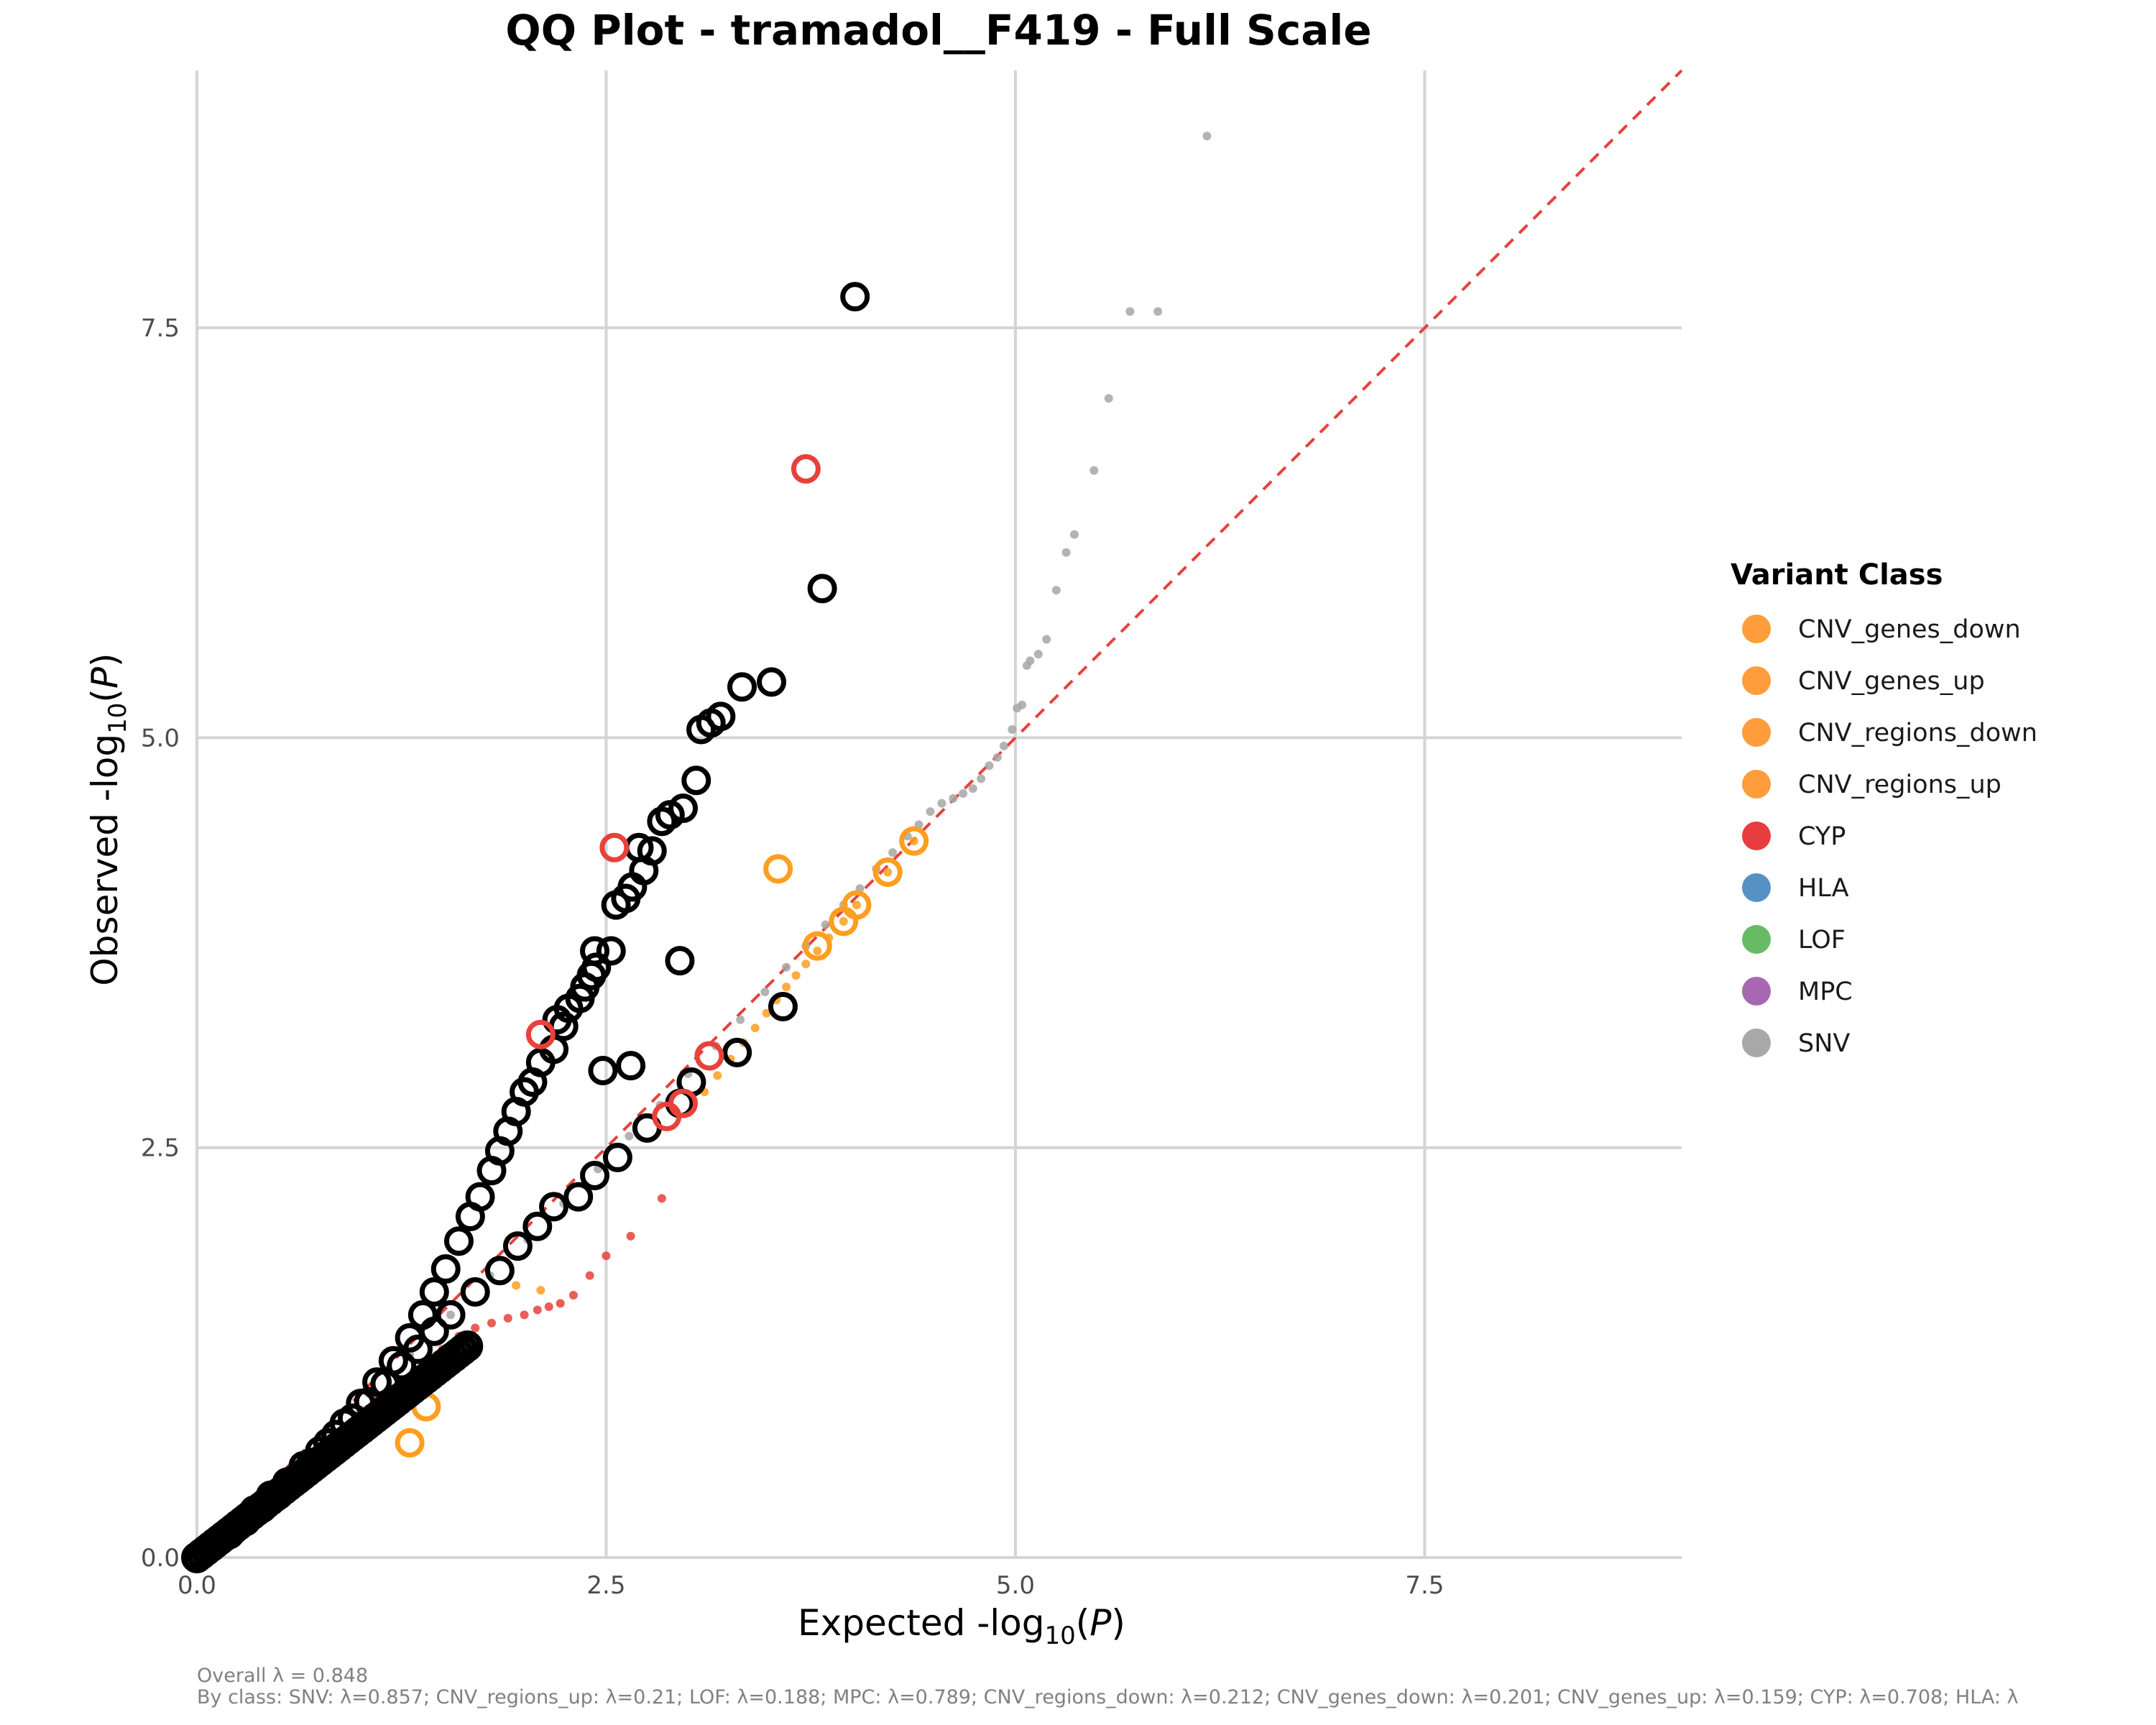 Image resolution: width=2156 pixels, height=1725 pixels. I want to click on overall-lambda-caption: Overall λ = 0.848, so click(282, 1676).